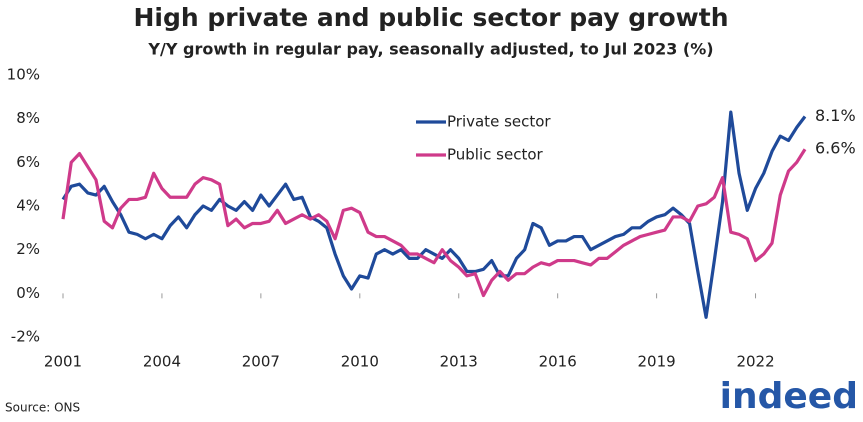 Image resolution: width=863 pixels, height=422 pixels. I want to click on x-tick-label: 2004, so click(162, 362).